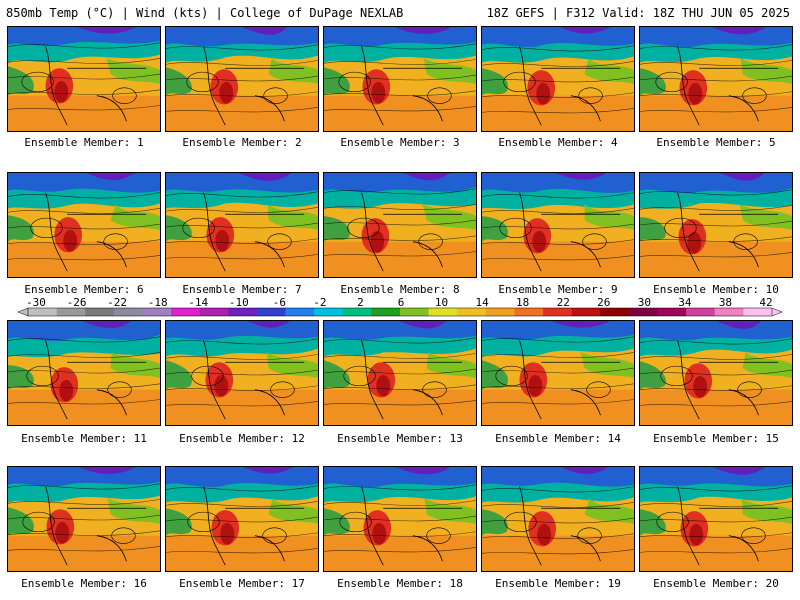 The height and width of the screenshot is (600, 800). I want to click on ensemble-member-label: Ensemble Member: 16, so click(84, 583).